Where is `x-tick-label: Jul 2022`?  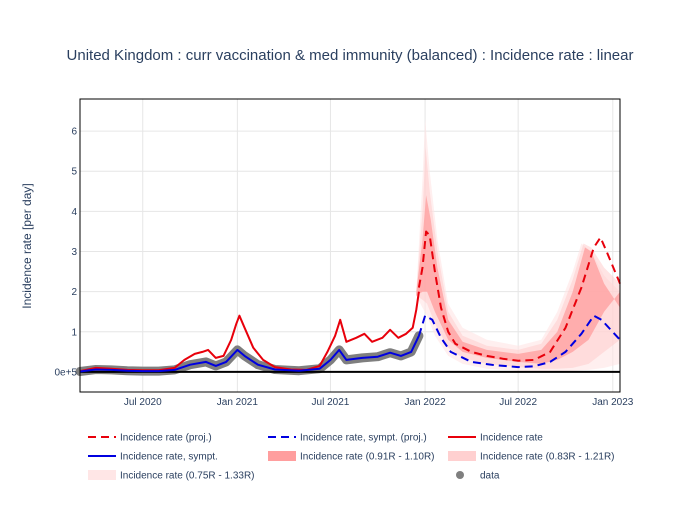 x-tick-label: Jul 2022 is located at coordinates (518, 402).